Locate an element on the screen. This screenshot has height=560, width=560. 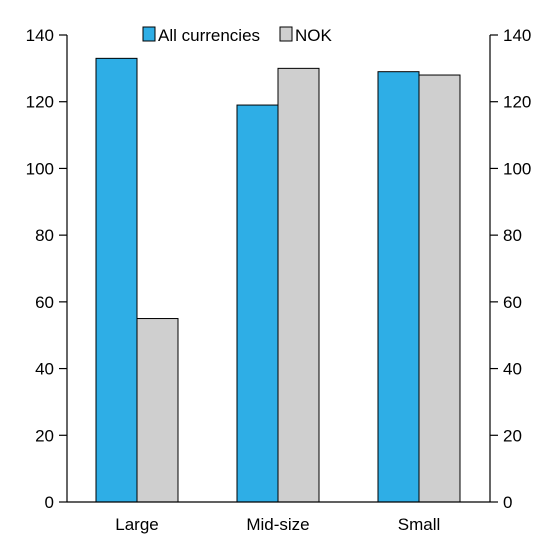
right-tick-label: 80 is located at coordinates (512, 235).